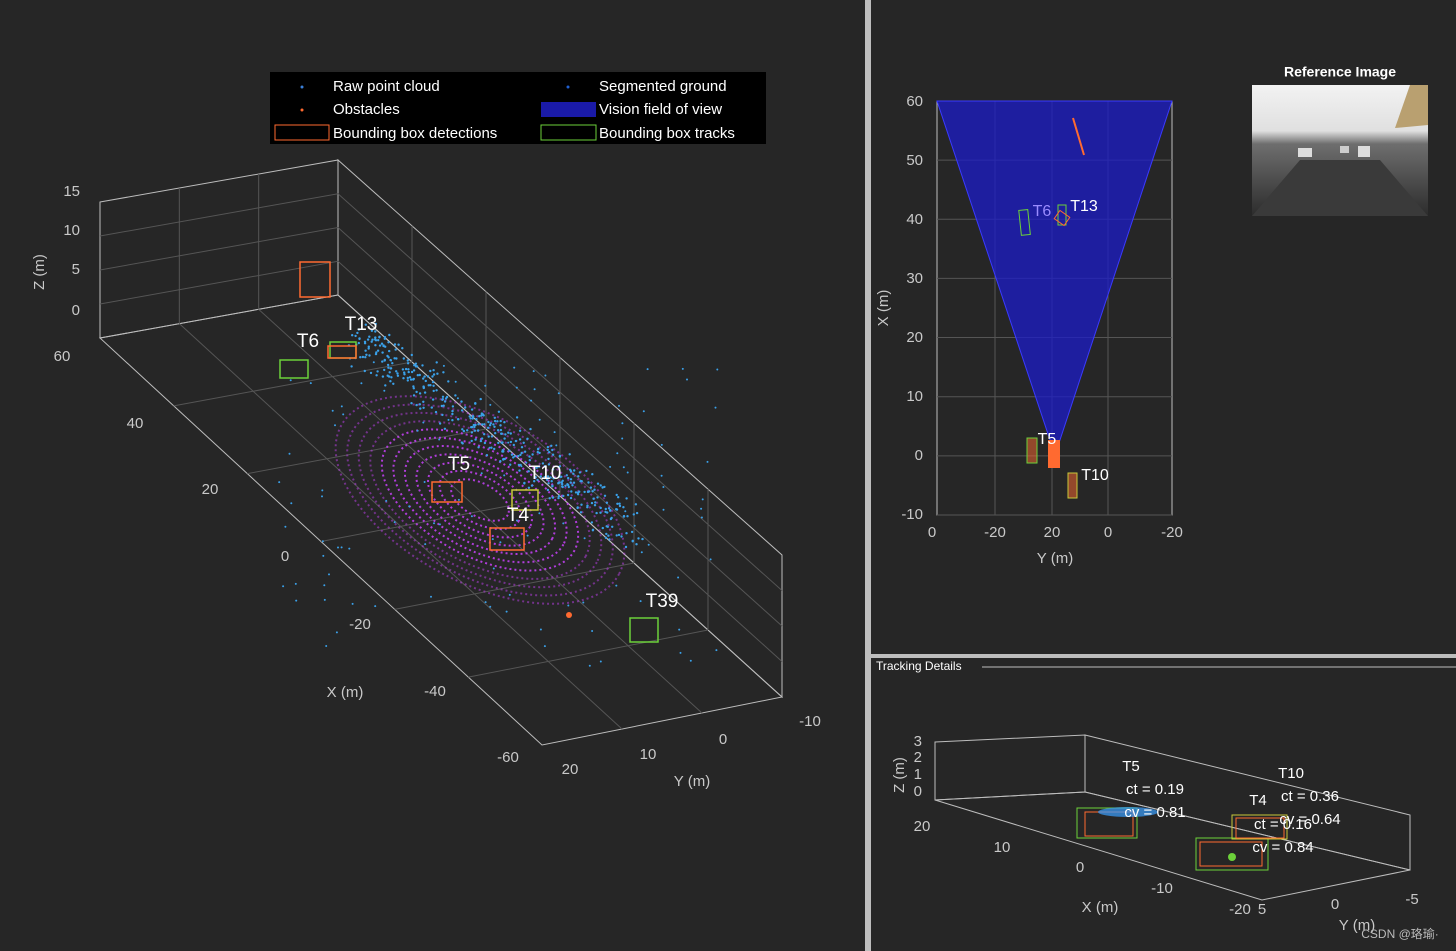 The image size is (1456, 951). I want to click on point-cluster, so click(1128, 812).